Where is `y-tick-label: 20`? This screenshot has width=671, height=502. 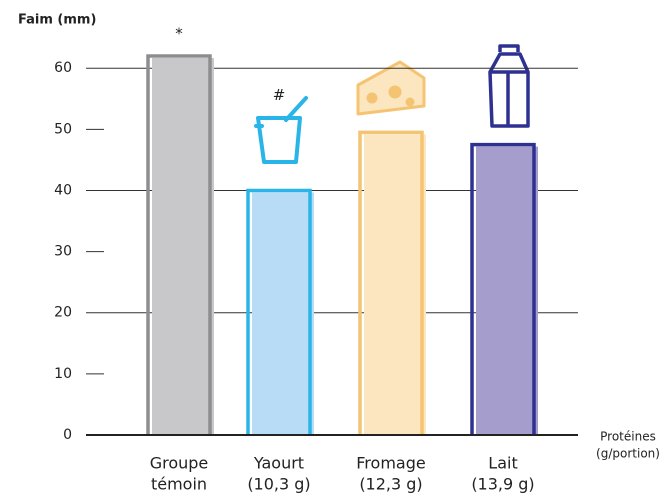 y-tick-label: 20 is located at coordinates (63, 313).